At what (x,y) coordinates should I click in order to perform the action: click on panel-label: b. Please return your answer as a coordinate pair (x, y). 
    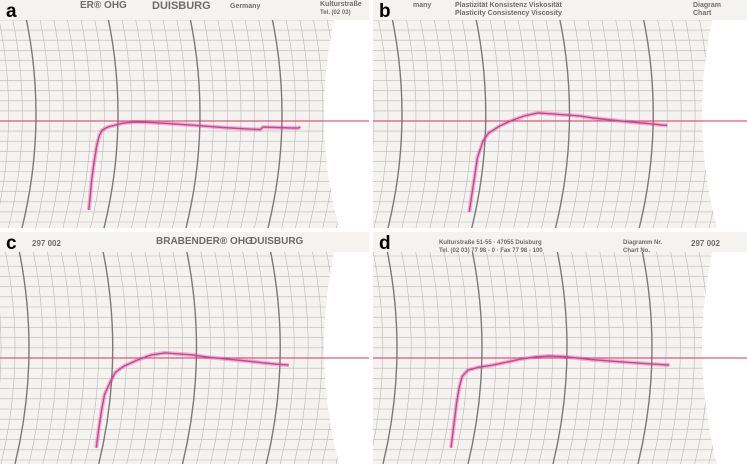
    Looking at the image, I should click on (385, 11).